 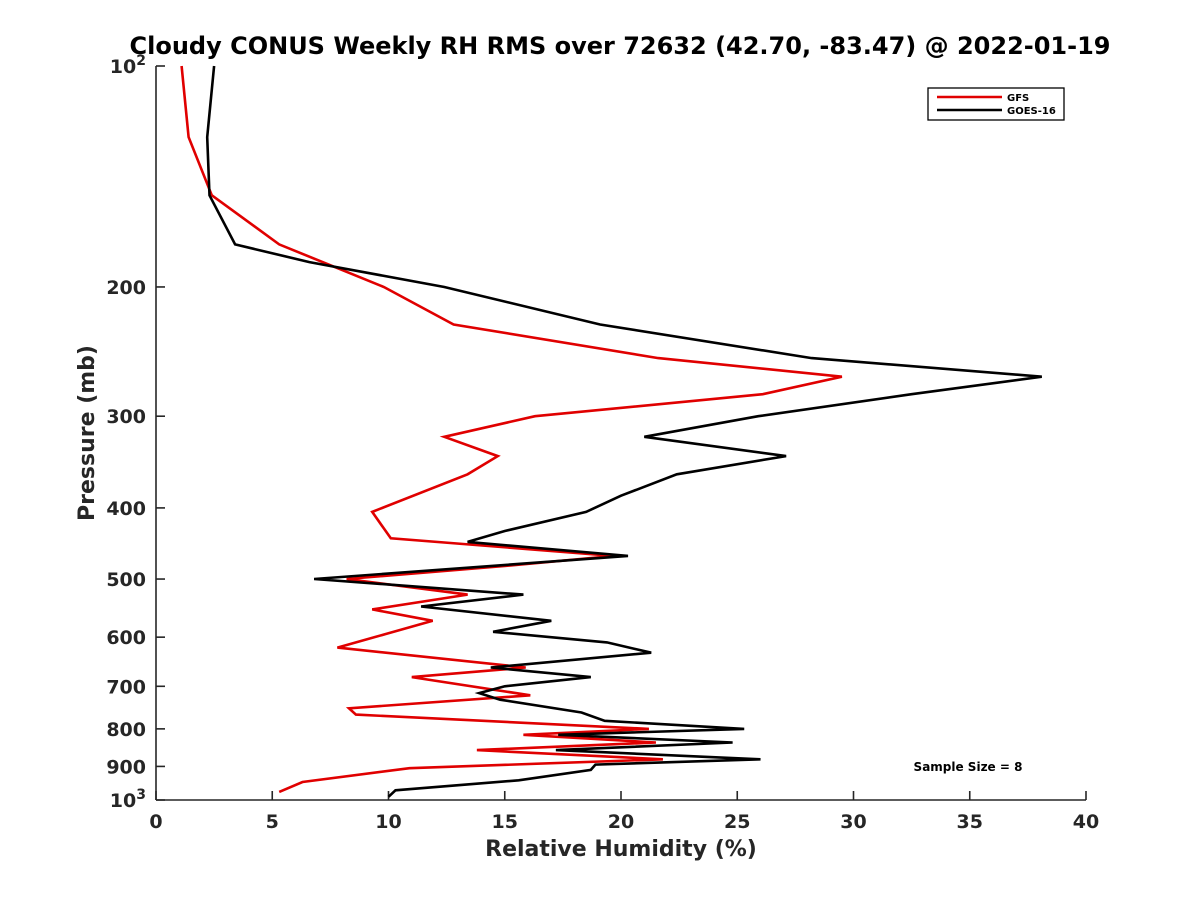 What do you see at coordinates (968, 767) in the screenshot?
I see `sample-size-annotation: Sample Size = 8` at bounding box center [968, 767].